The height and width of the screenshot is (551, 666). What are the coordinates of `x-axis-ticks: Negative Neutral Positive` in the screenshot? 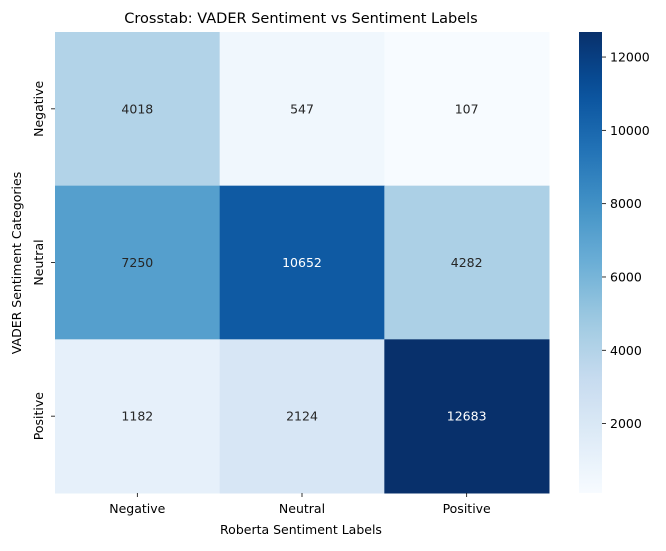 It's located at (300, 504).